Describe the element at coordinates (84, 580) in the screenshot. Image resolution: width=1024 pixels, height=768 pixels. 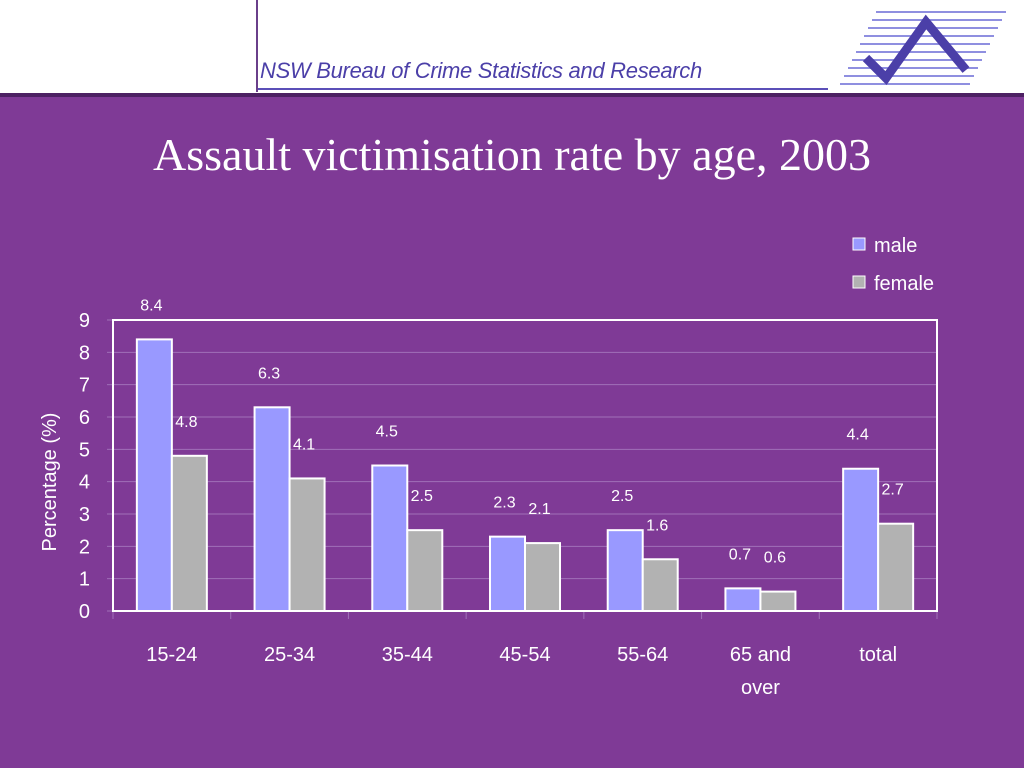
I see `y-tick-label: 1` at that location.